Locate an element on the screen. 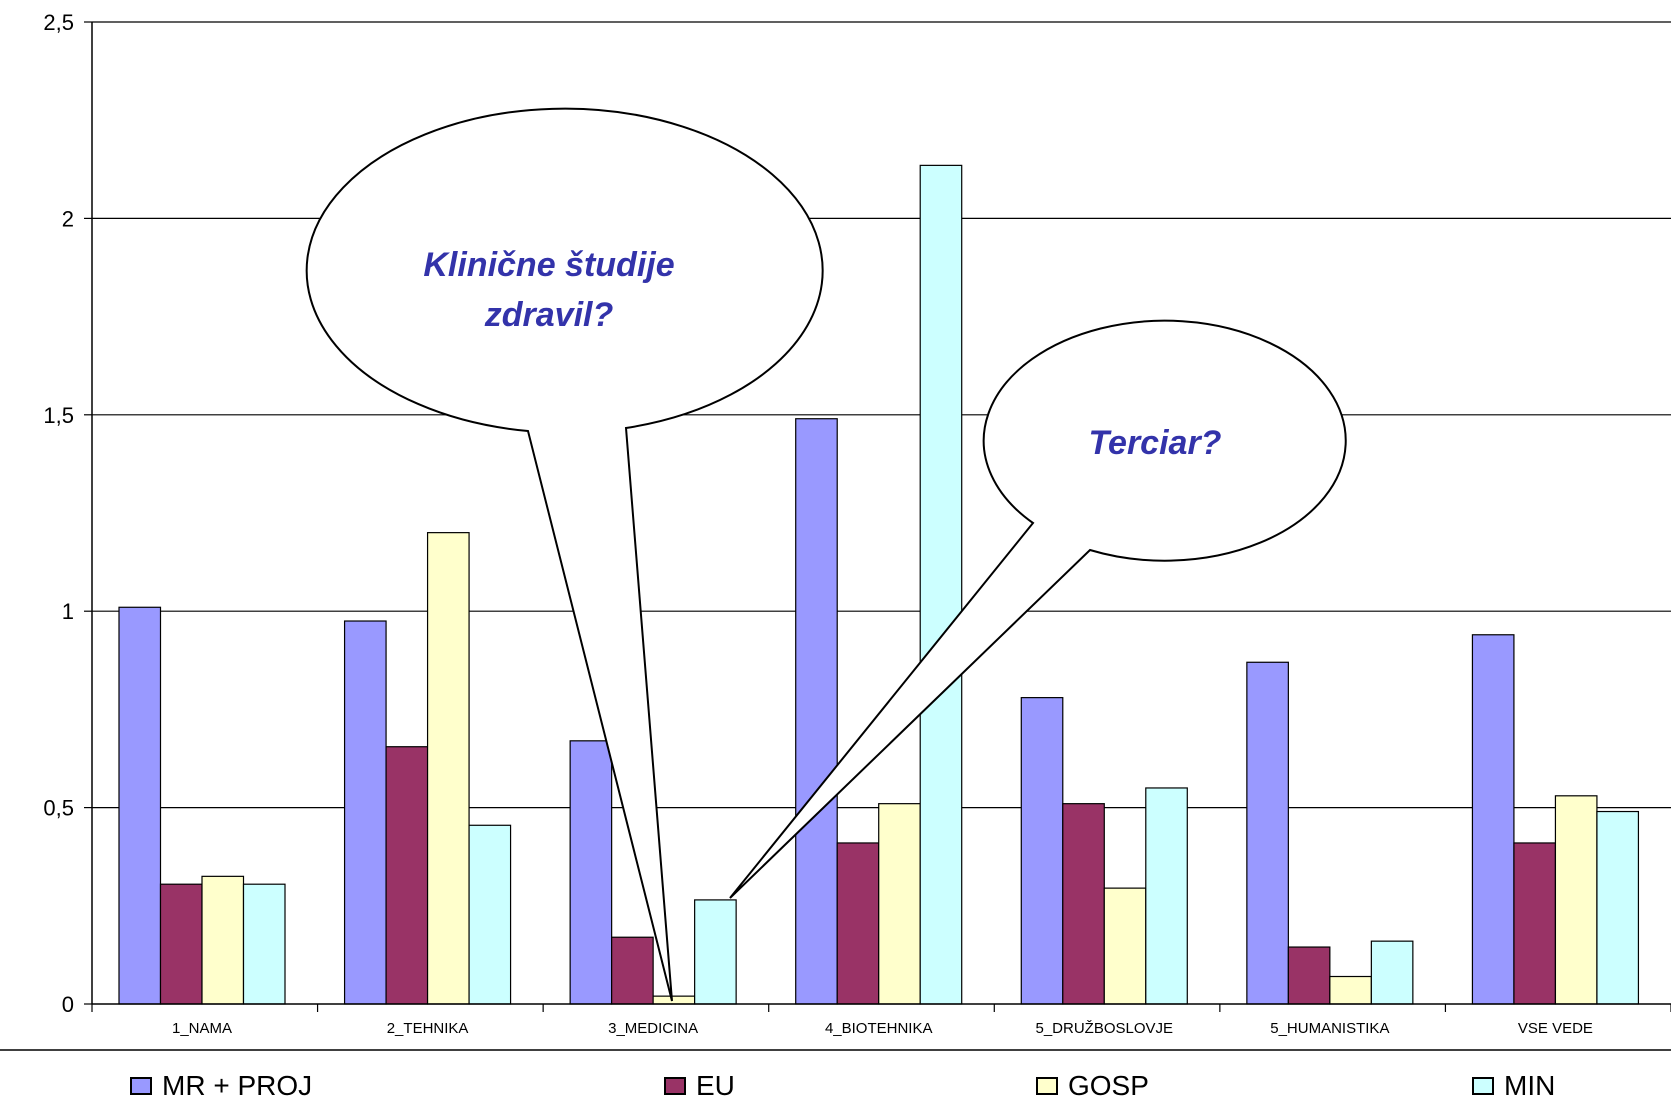 This screenshot has height=1104, width=1671. y-tick-label: 1 is located at coordinates (68, 611).